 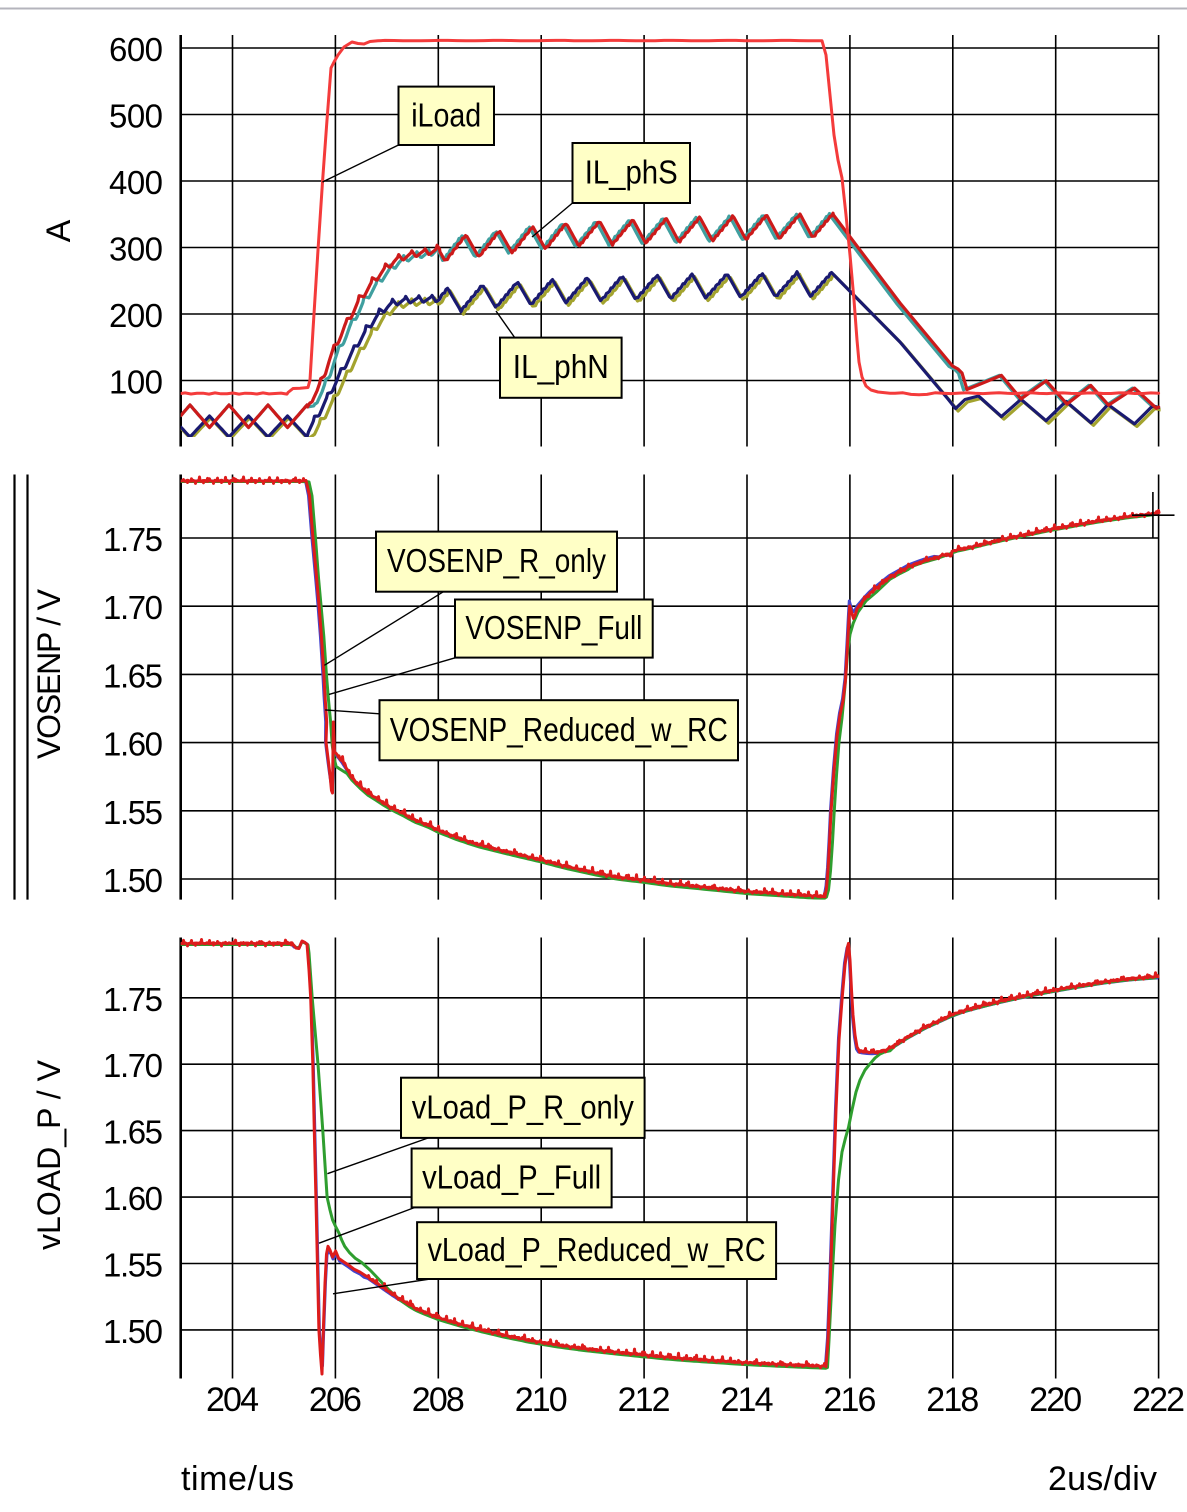 What do you see at coordinates (597, 1249) in the screenshot?
I see `svg-text: vLoad_P_Reduced_w_RC` at bounding box center [597, 1249].